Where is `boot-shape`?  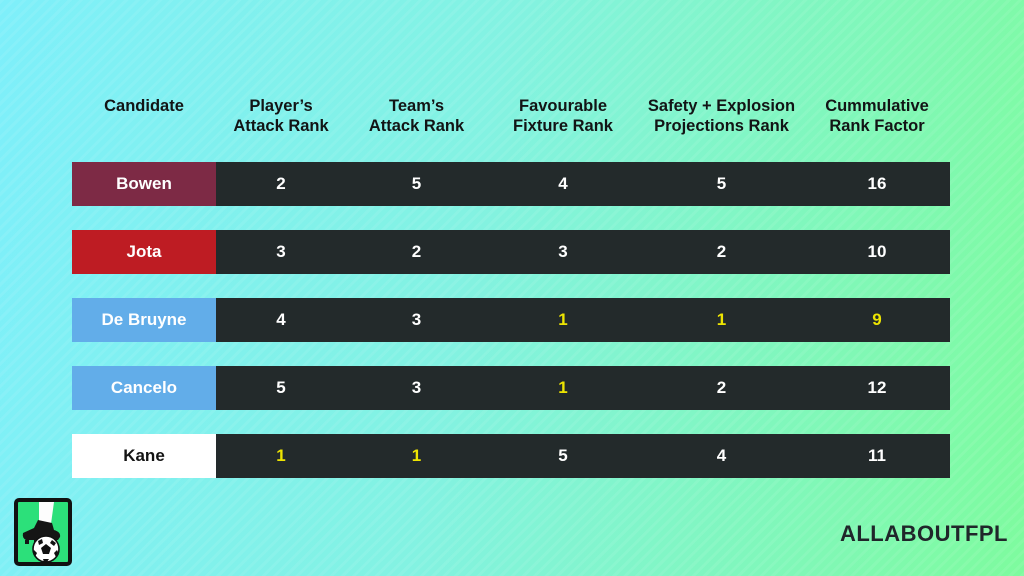 boot-shape is located at coordinates (41, 530).